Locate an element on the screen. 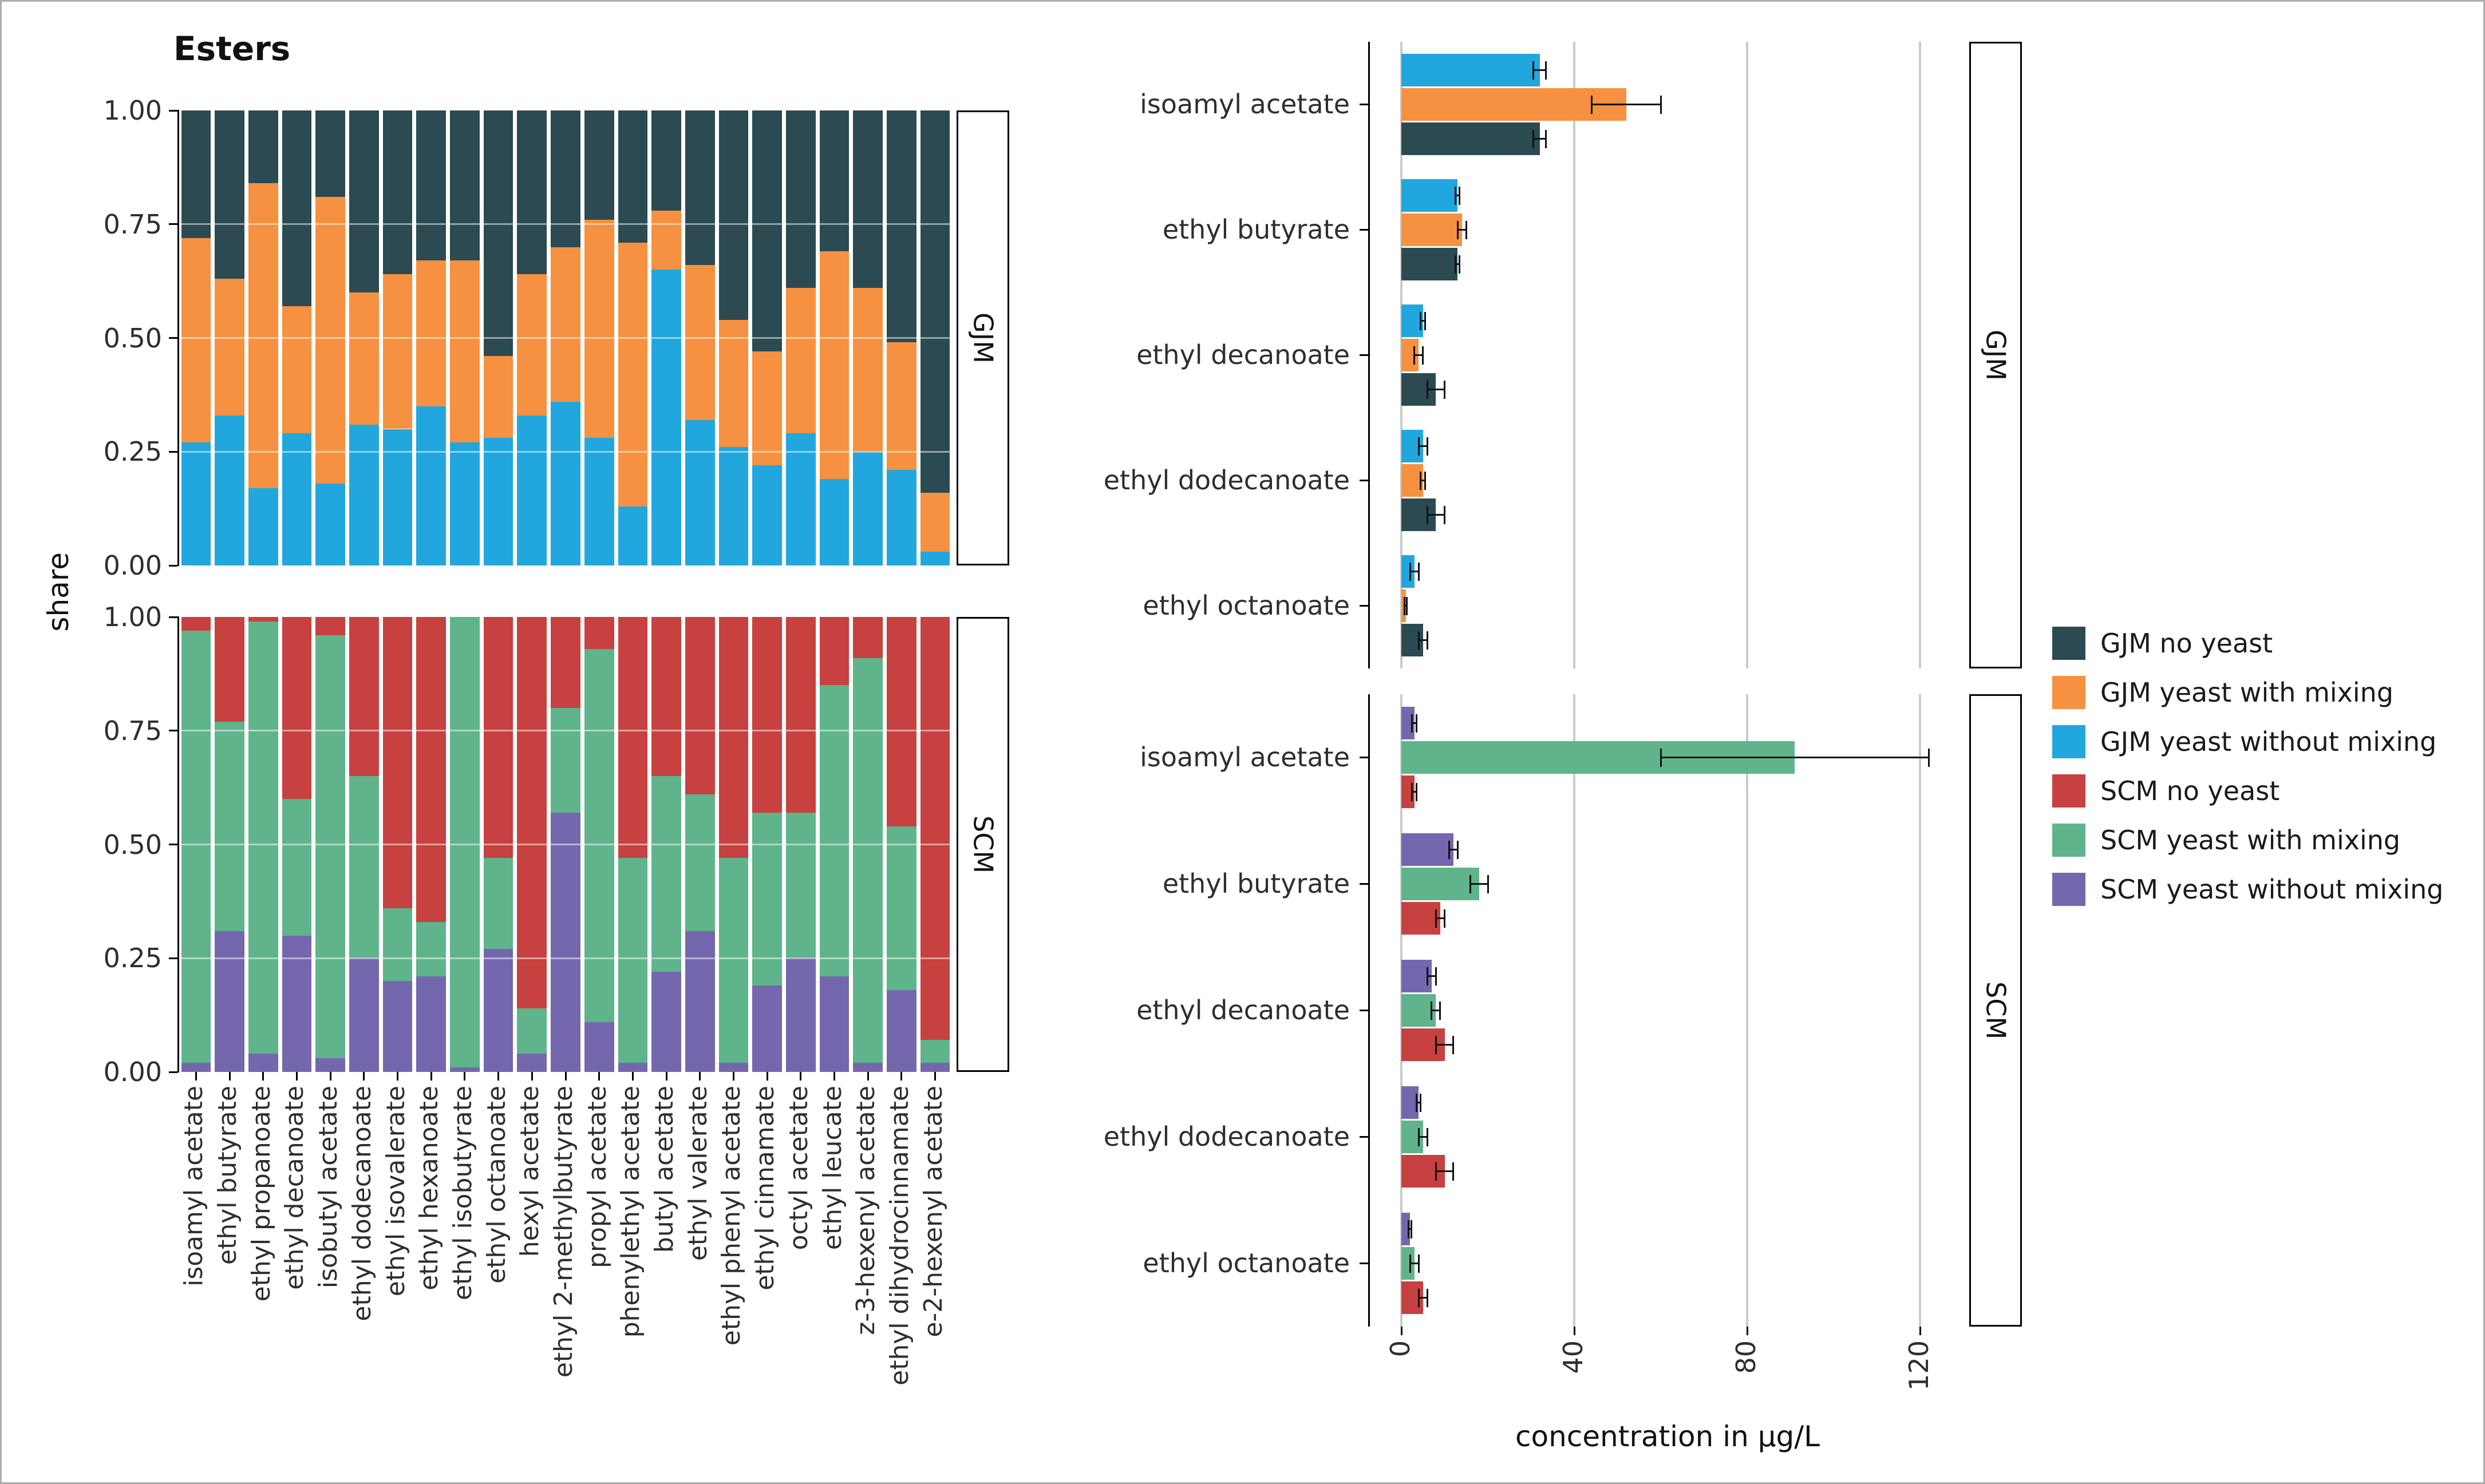  x-category-label: propyl acetate is located at coordinates (597, 1177).